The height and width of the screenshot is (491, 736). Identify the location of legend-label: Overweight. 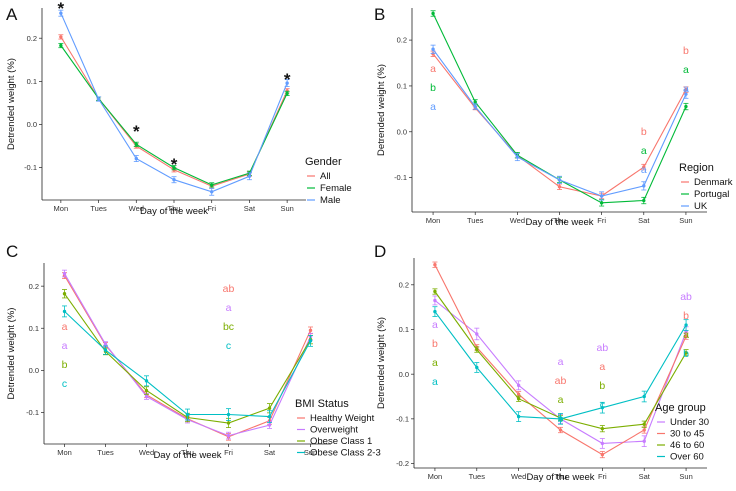
(334, 430).